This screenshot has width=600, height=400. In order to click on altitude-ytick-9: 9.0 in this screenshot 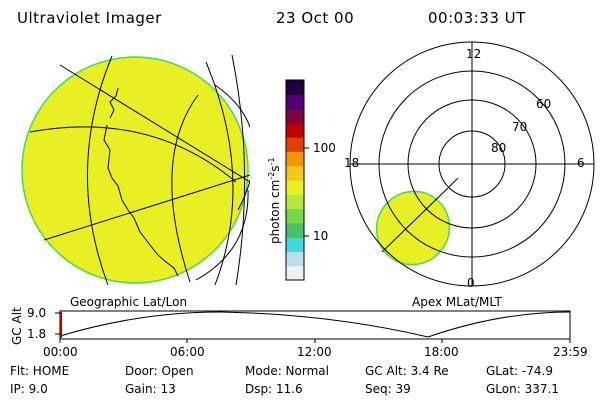, I will do `click(37, 313)`.